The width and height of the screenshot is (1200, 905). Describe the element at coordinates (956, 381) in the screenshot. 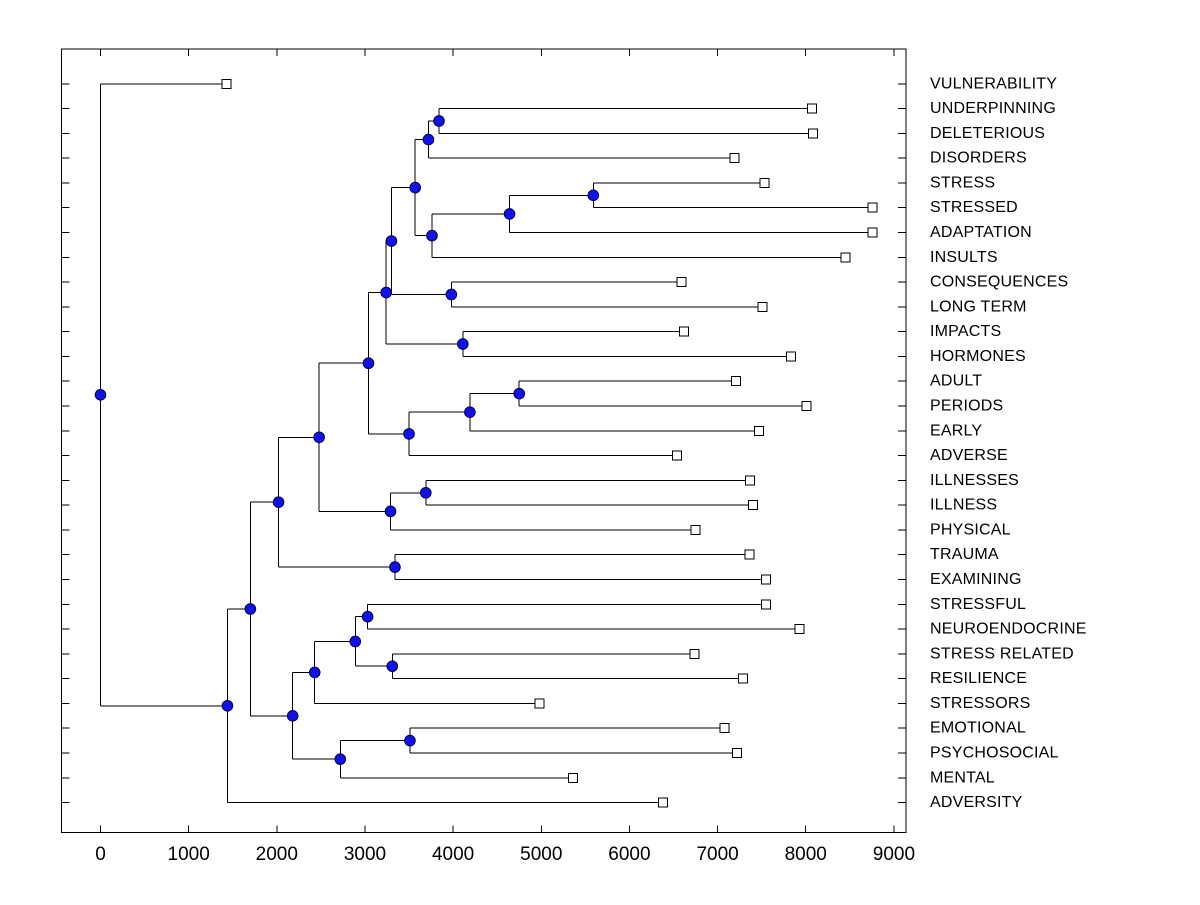

I see `leaf-label: ADULT` at that location.